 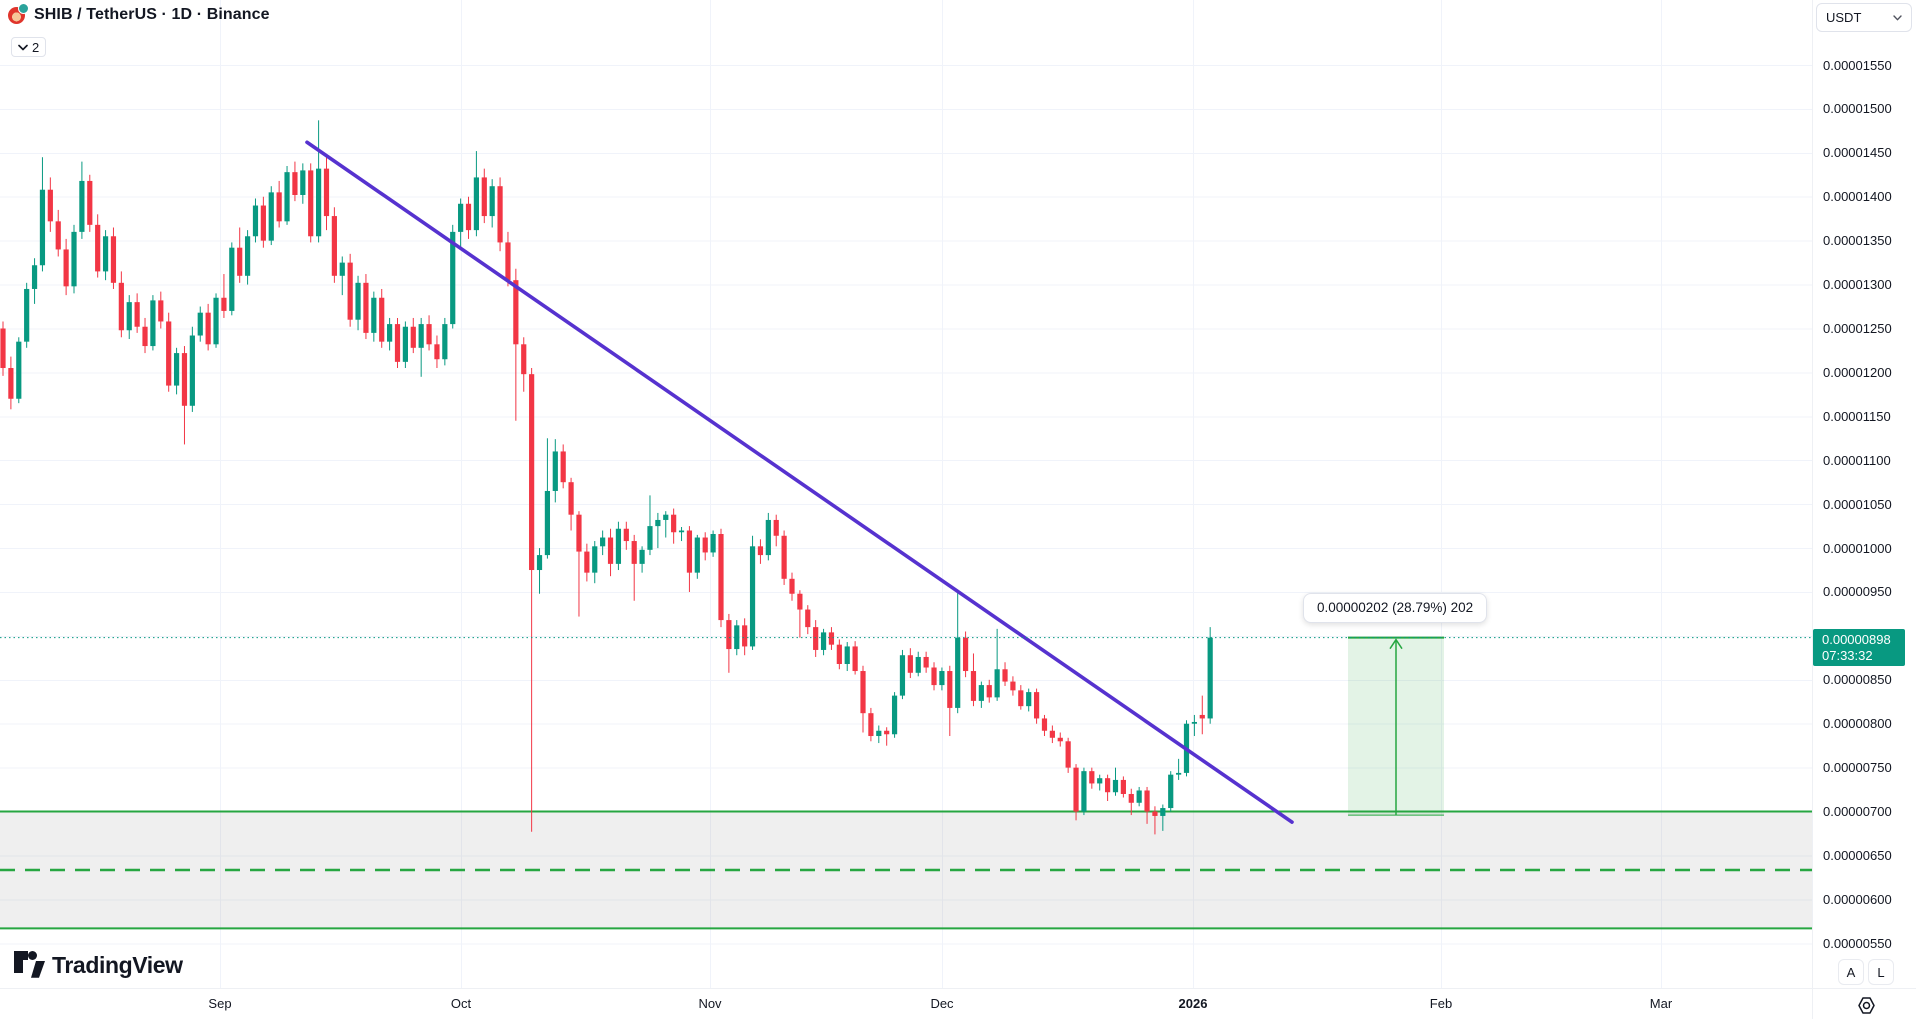 What do you see at coordinates (1857, 153) in the screenshot?
I see `price-tick-label: 0.00001450` at bounding box center [1857, 153].